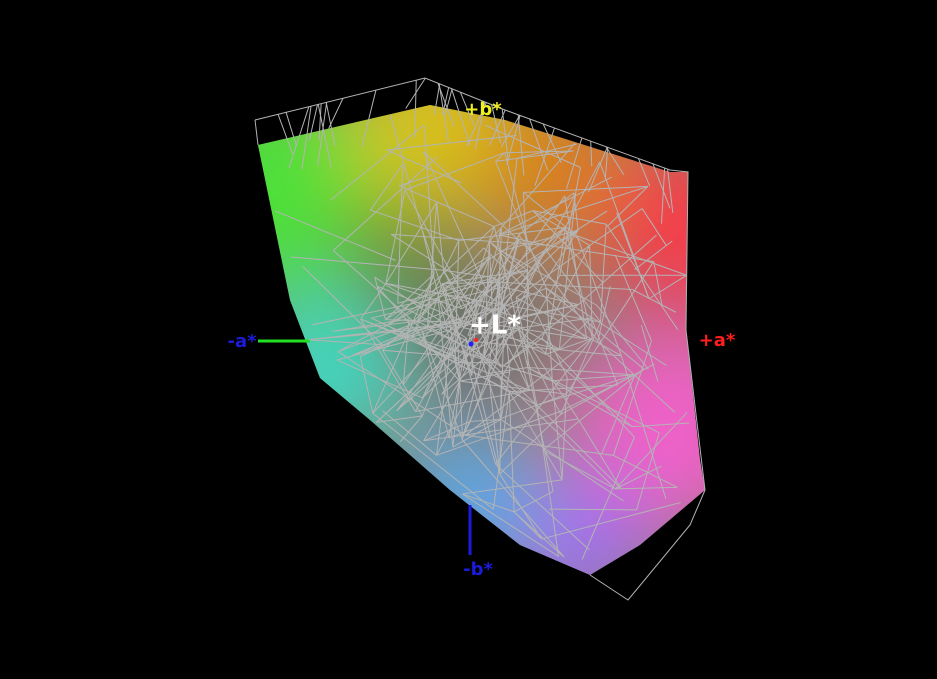  I want to click on axis-label: +a*, so click(717, 340).